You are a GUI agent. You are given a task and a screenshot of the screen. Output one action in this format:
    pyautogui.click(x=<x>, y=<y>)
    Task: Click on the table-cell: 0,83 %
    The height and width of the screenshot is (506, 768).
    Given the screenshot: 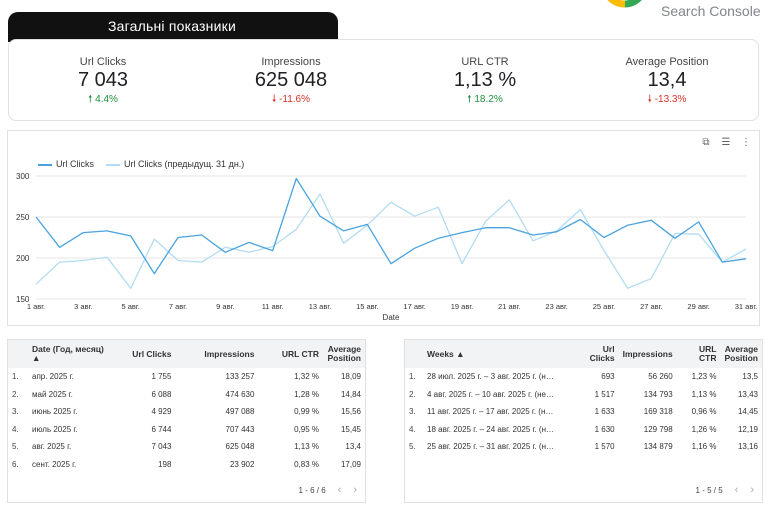 What is the action you would take?
    pyautogui.click(x=306, y=464)
    